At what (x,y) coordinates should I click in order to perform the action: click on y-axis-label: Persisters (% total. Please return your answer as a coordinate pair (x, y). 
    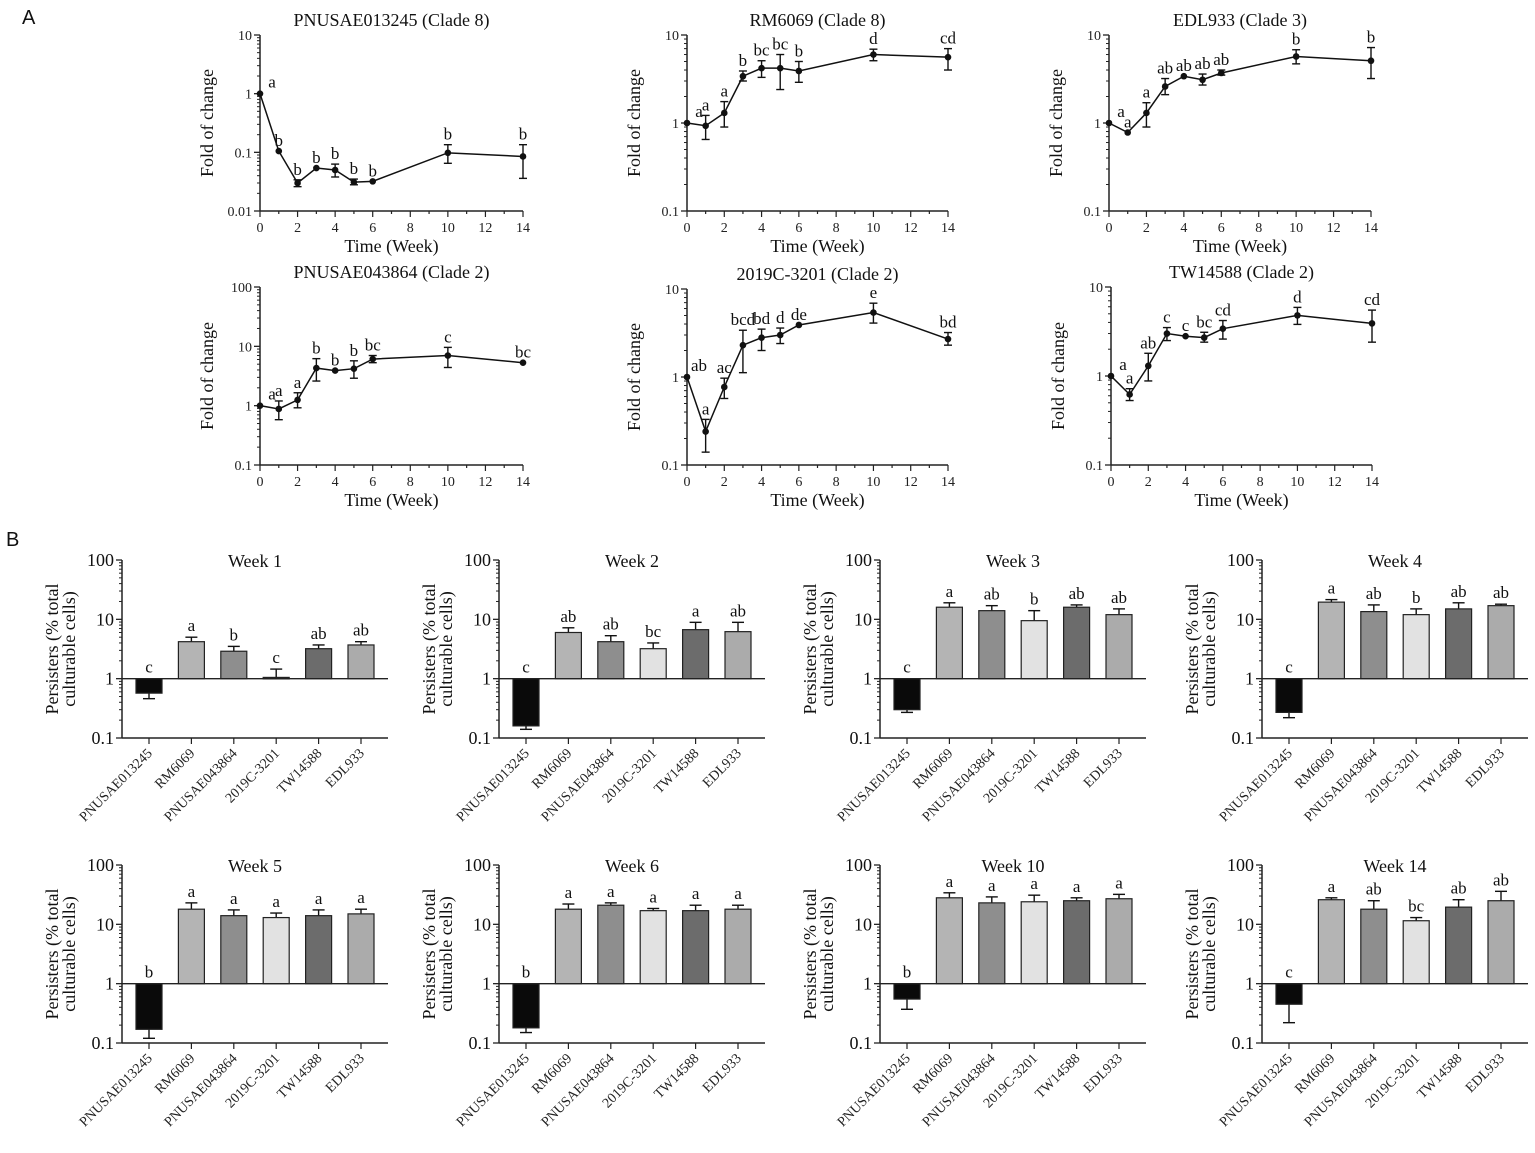
    Looking at the image, I should click on (429, 649).